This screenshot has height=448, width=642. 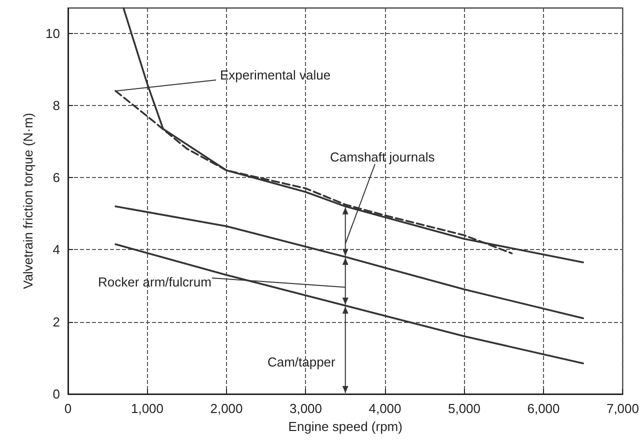 I want to click on x-tick-label: 4,000, so click(x=385, y=408).